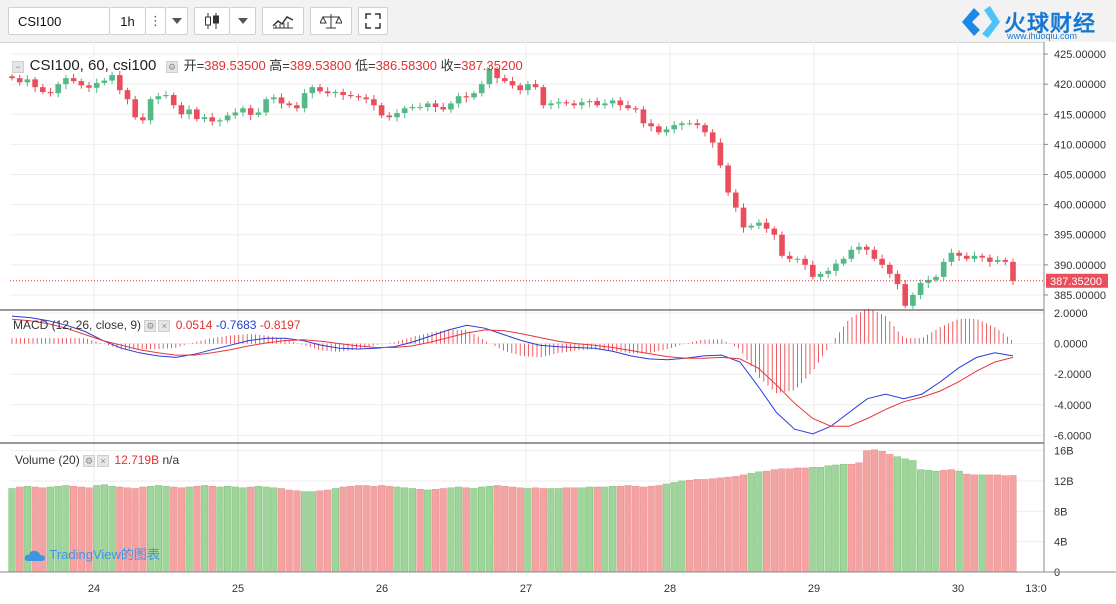 This screenshot has width=1116, height=604. What do you see at coordinates (243, 21) in the screenshot?
I see `chart-type-dropdown-button` at bounding box center [243, 21].